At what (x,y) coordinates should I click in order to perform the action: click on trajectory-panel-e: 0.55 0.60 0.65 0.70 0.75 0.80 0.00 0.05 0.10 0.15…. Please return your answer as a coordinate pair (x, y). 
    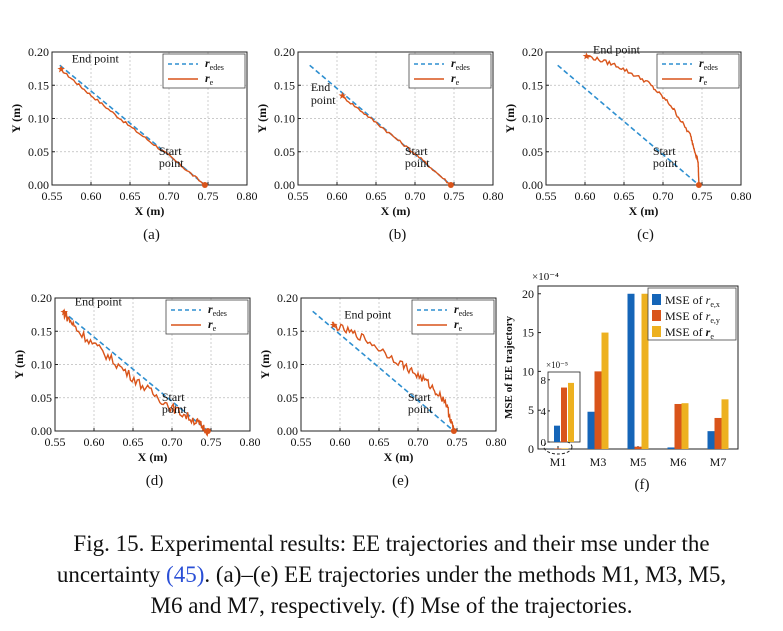
    Looking at the image, I should click on (382, 390).